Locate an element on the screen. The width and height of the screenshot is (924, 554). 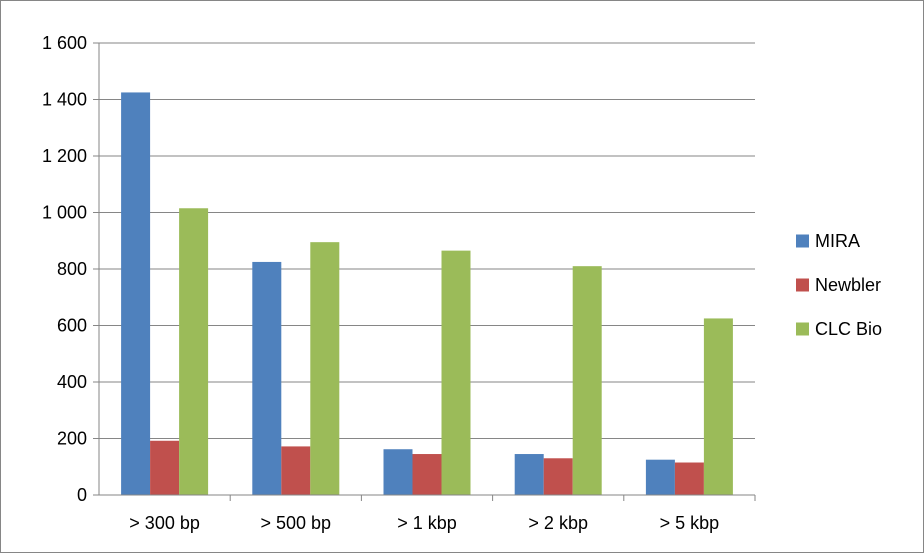
y-tick-label: 1 200 is located at coordinates (64, 156).